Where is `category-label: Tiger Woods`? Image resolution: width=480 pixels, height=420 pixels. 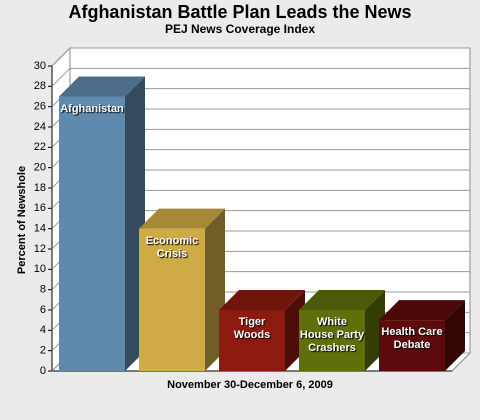
category-label: Tiger Woods is located at coordinates (252, 328).